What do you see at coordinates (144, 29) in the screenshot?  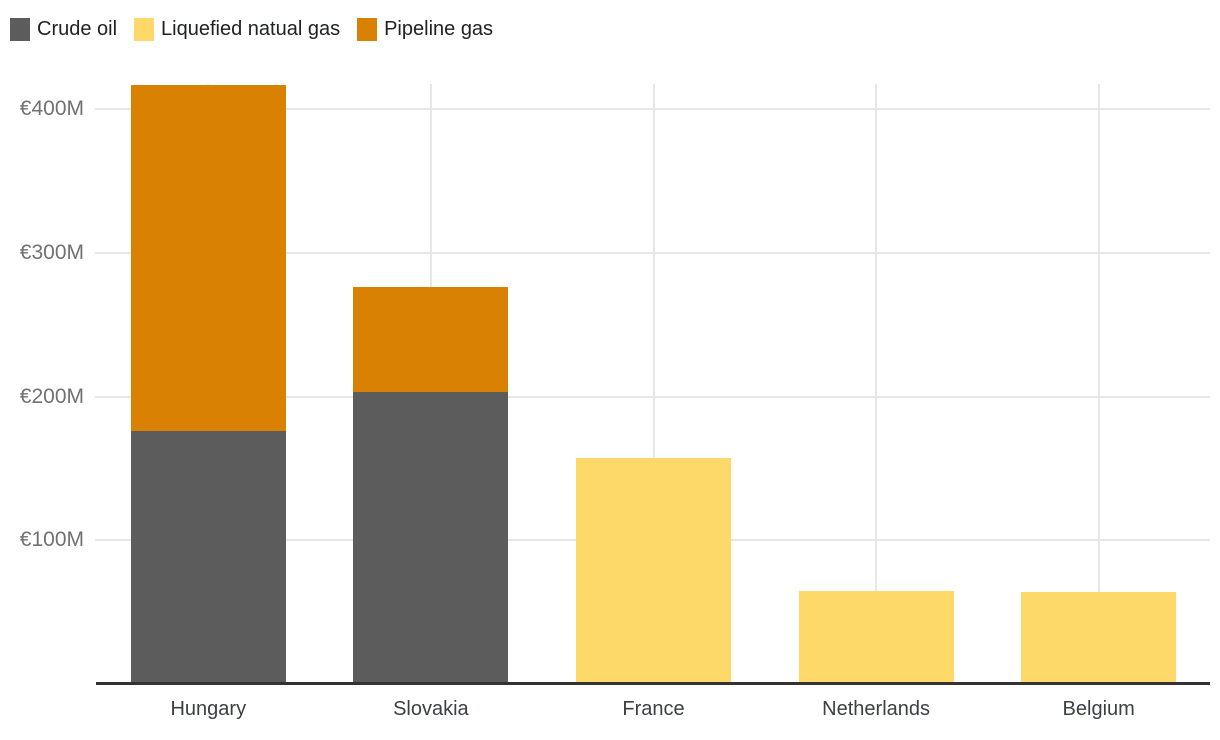 I see `lng-swatch-icon` at bounding box center [144, 29].